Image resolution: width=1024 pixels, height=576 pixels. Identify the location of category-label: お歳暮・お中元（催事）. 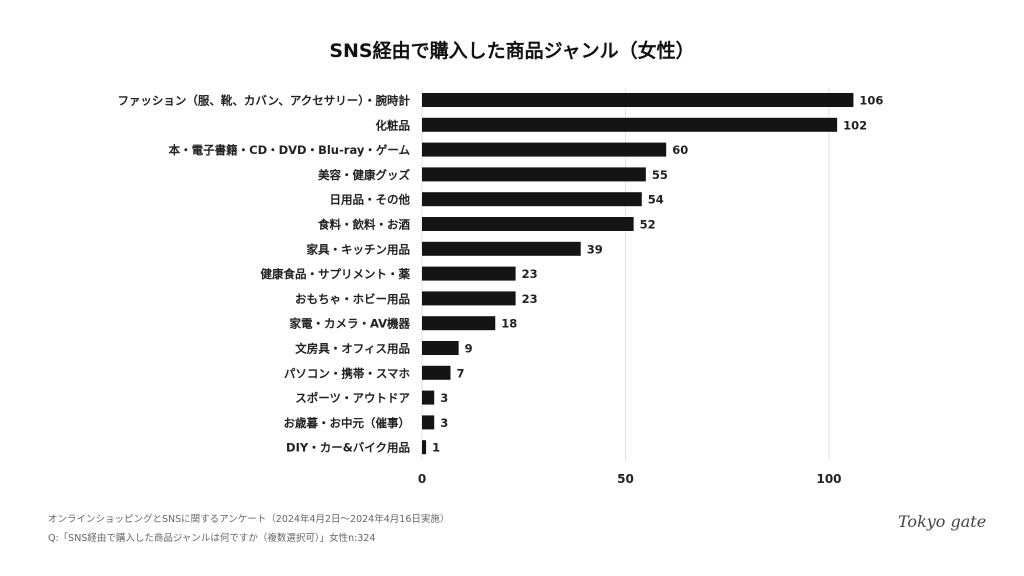
(347, 423).